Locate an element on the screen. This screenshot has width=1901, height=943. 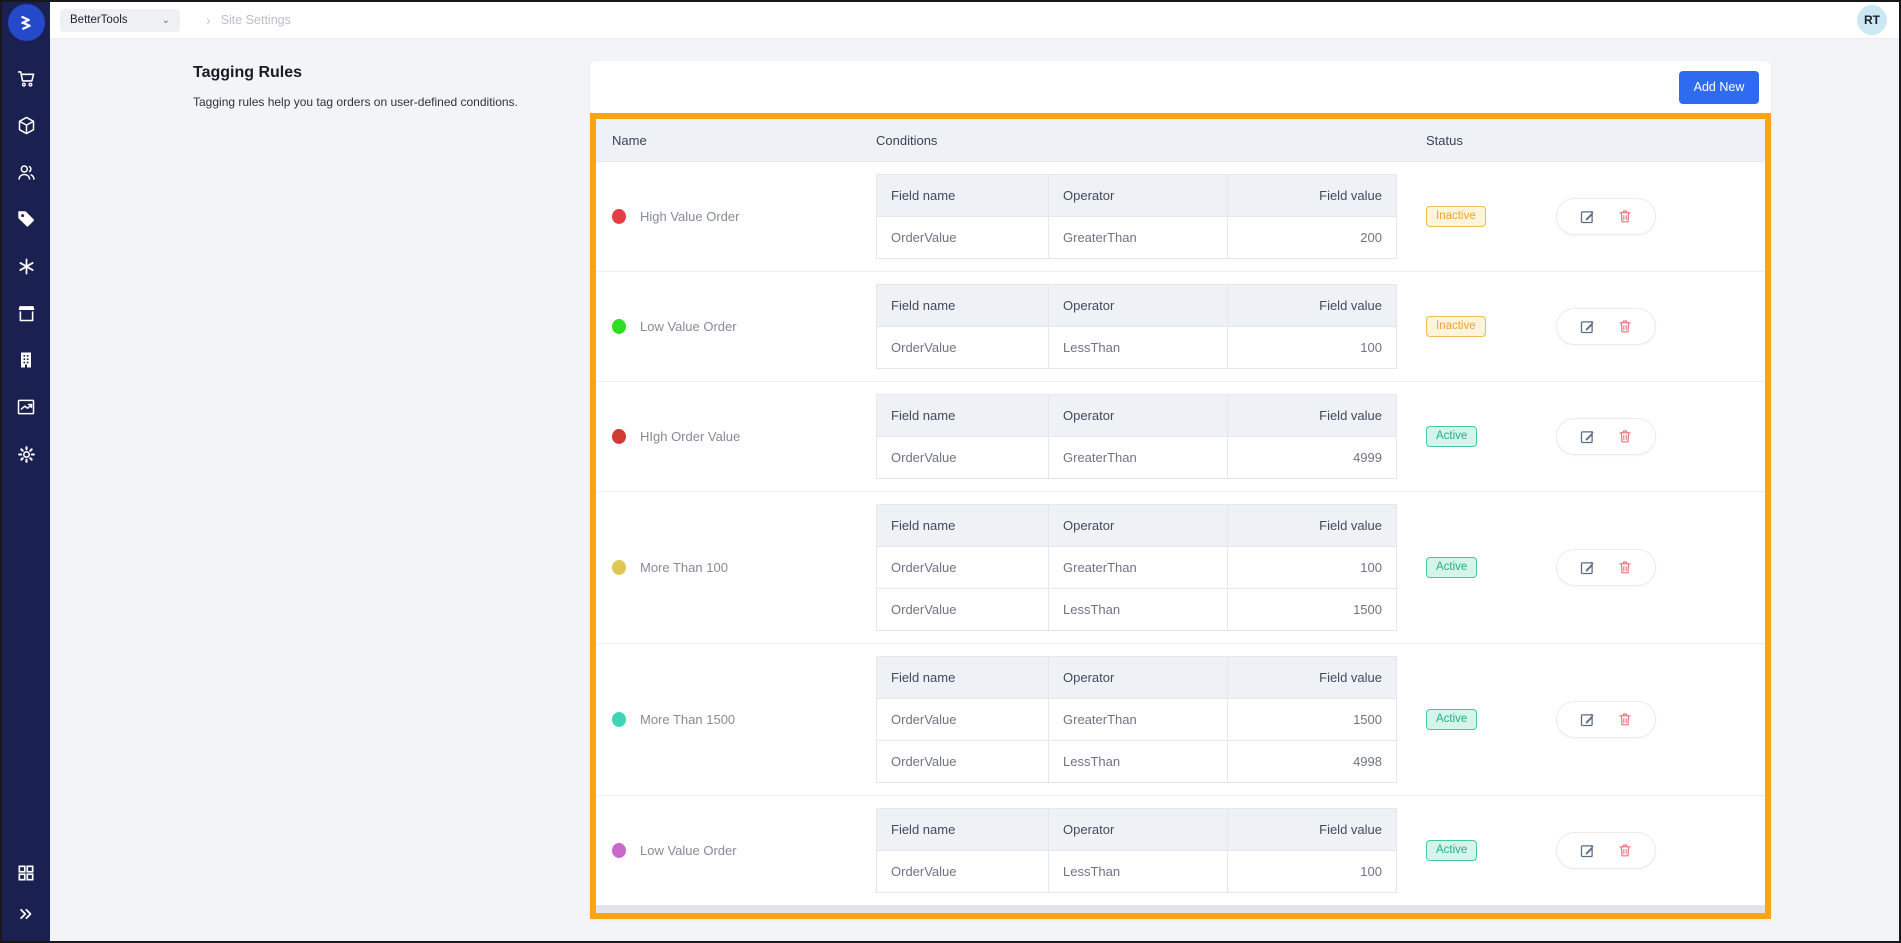
apps-grid-icon is located at coordinates (26, 873).